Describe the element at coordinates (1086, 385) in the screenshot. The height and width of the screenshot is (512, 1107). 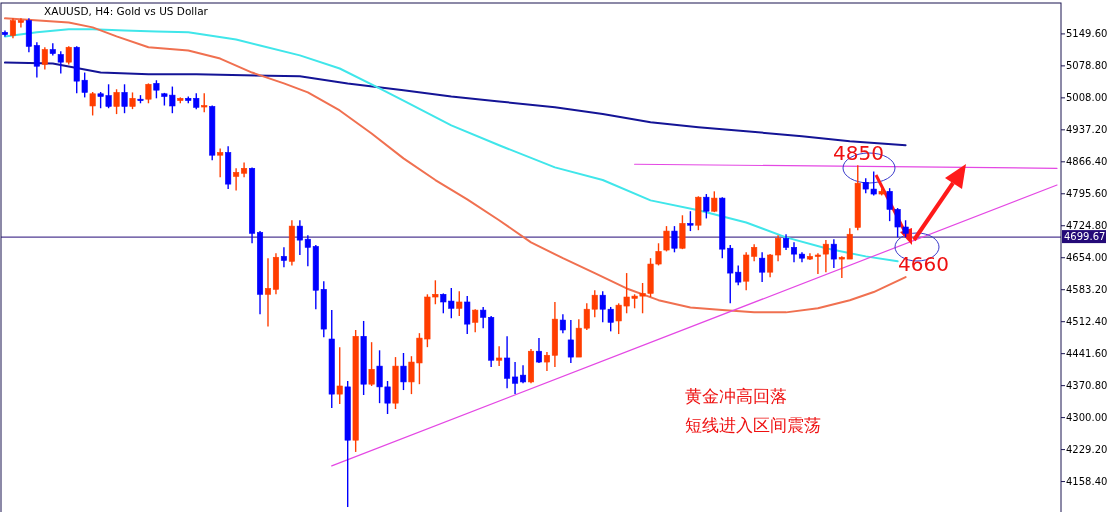
I see `y-tick-label: 4370.80` at that location.